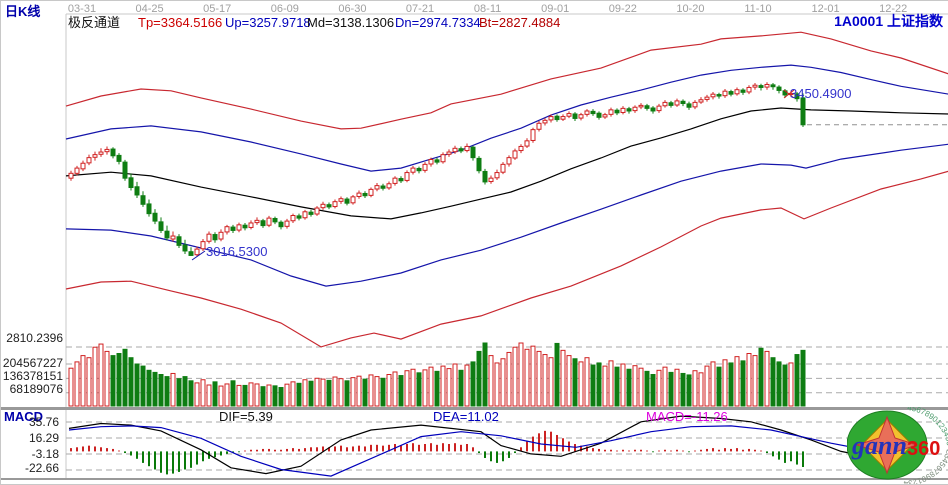 This screenshot has height=485, width=948. Describe the element at coordinates (268, 22) in the screenshot. I see `up-value: Up=3257.9718` at that location.